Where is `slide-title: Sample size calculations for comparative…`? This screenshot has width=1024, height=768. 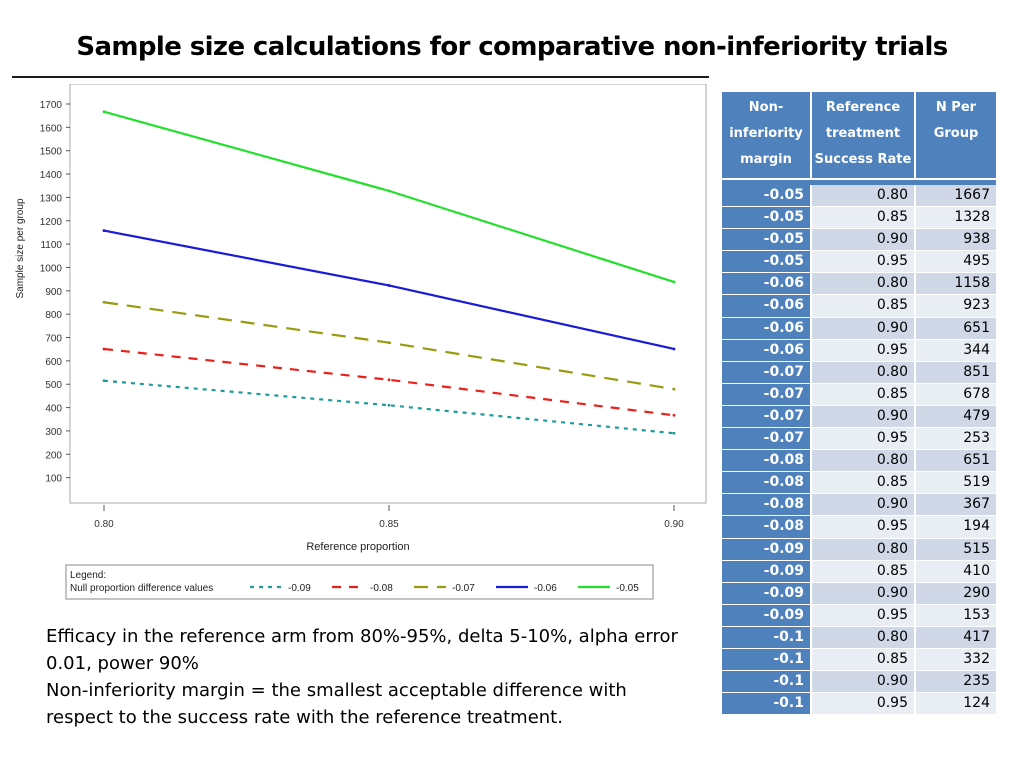 slide-title: Sample size calculations for comparative… is located at coordinates (512, 47).